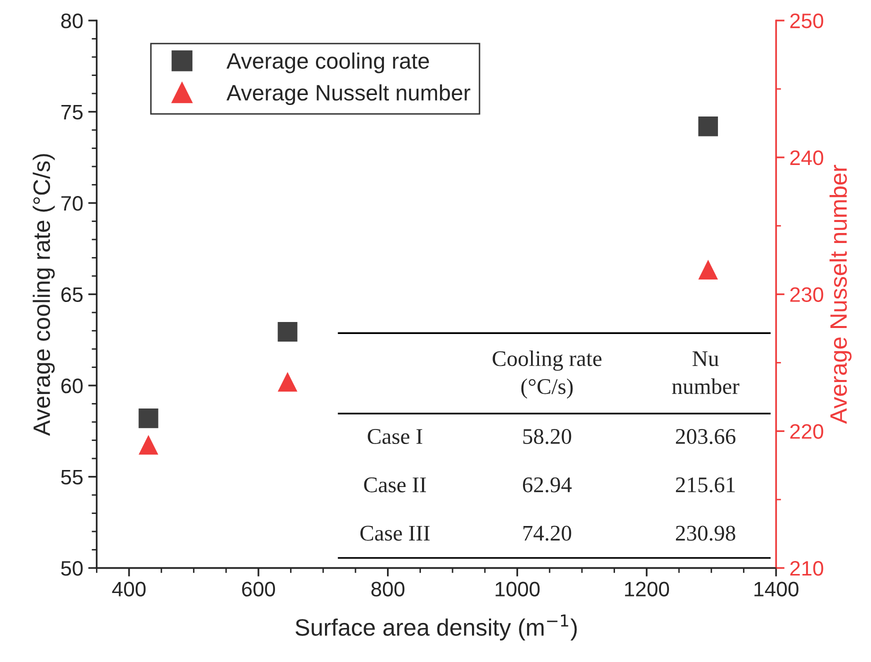 The height and width of the screenshot is (662, 871). I want to click on legend-label: Average cooling rate, so click(327, 63).